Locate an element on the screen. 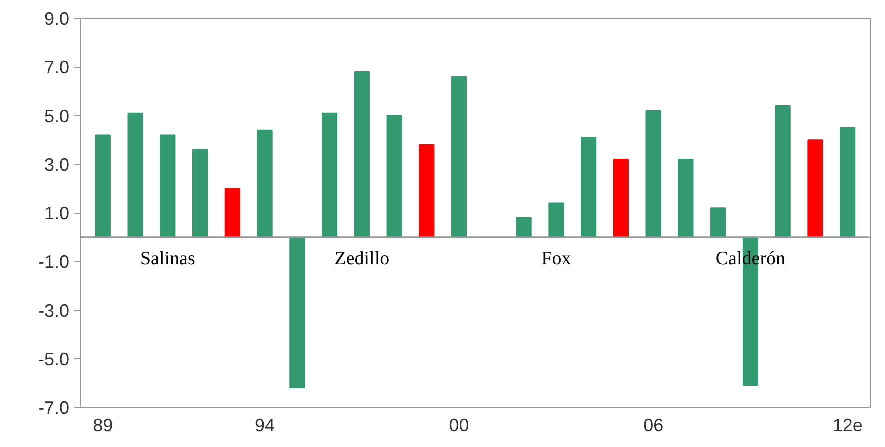  x-tick-label: 12e is located at coordinates (847, 426).